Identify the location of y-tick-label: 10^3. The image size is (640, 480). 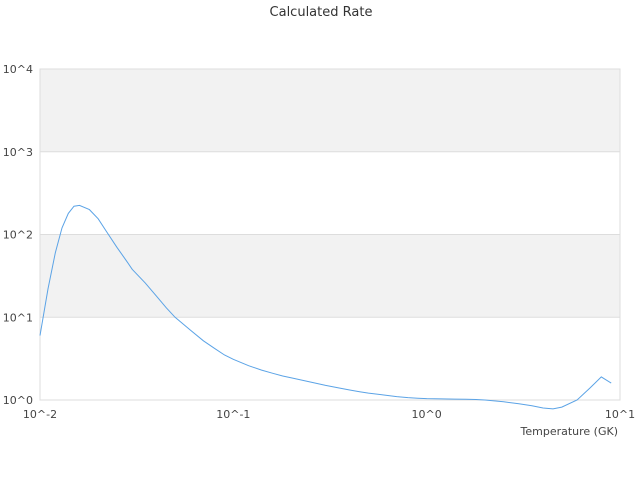
(18, 152).